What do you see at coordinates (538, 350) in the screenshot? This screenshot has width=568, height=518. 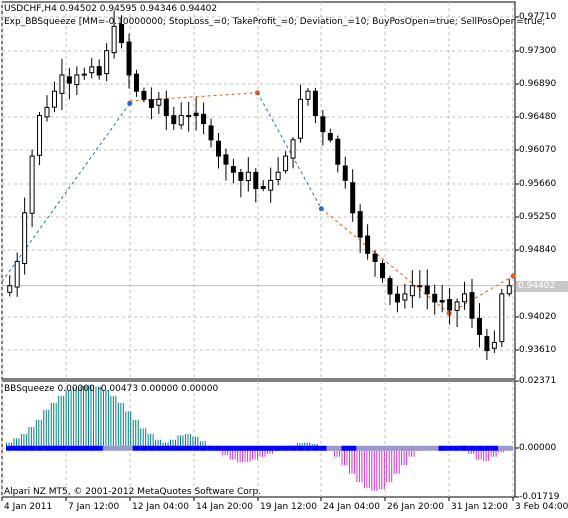 I see `y-tick-label: 0.93610` at bounding box center [538, 350].